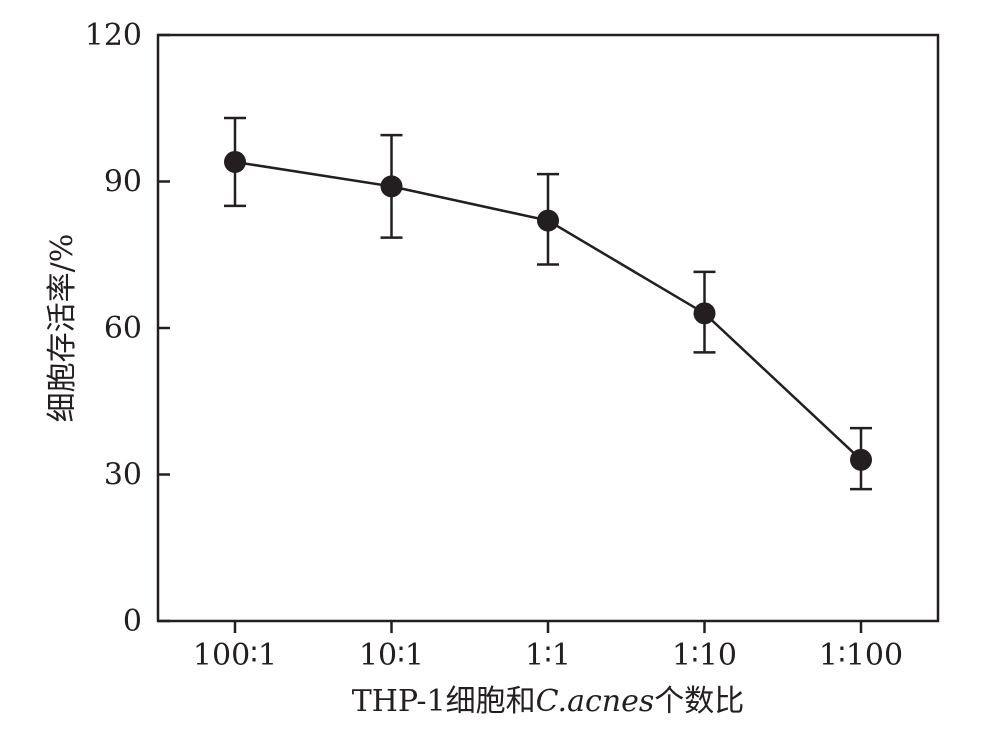  I want to click on x-tick-label: 1∶10, so click(704, 655).